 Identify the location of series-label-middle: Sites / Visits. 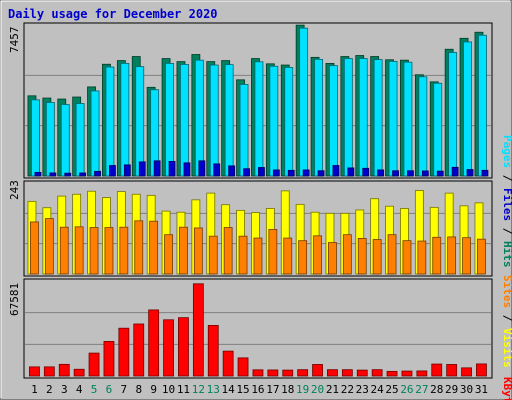
(506, 321).